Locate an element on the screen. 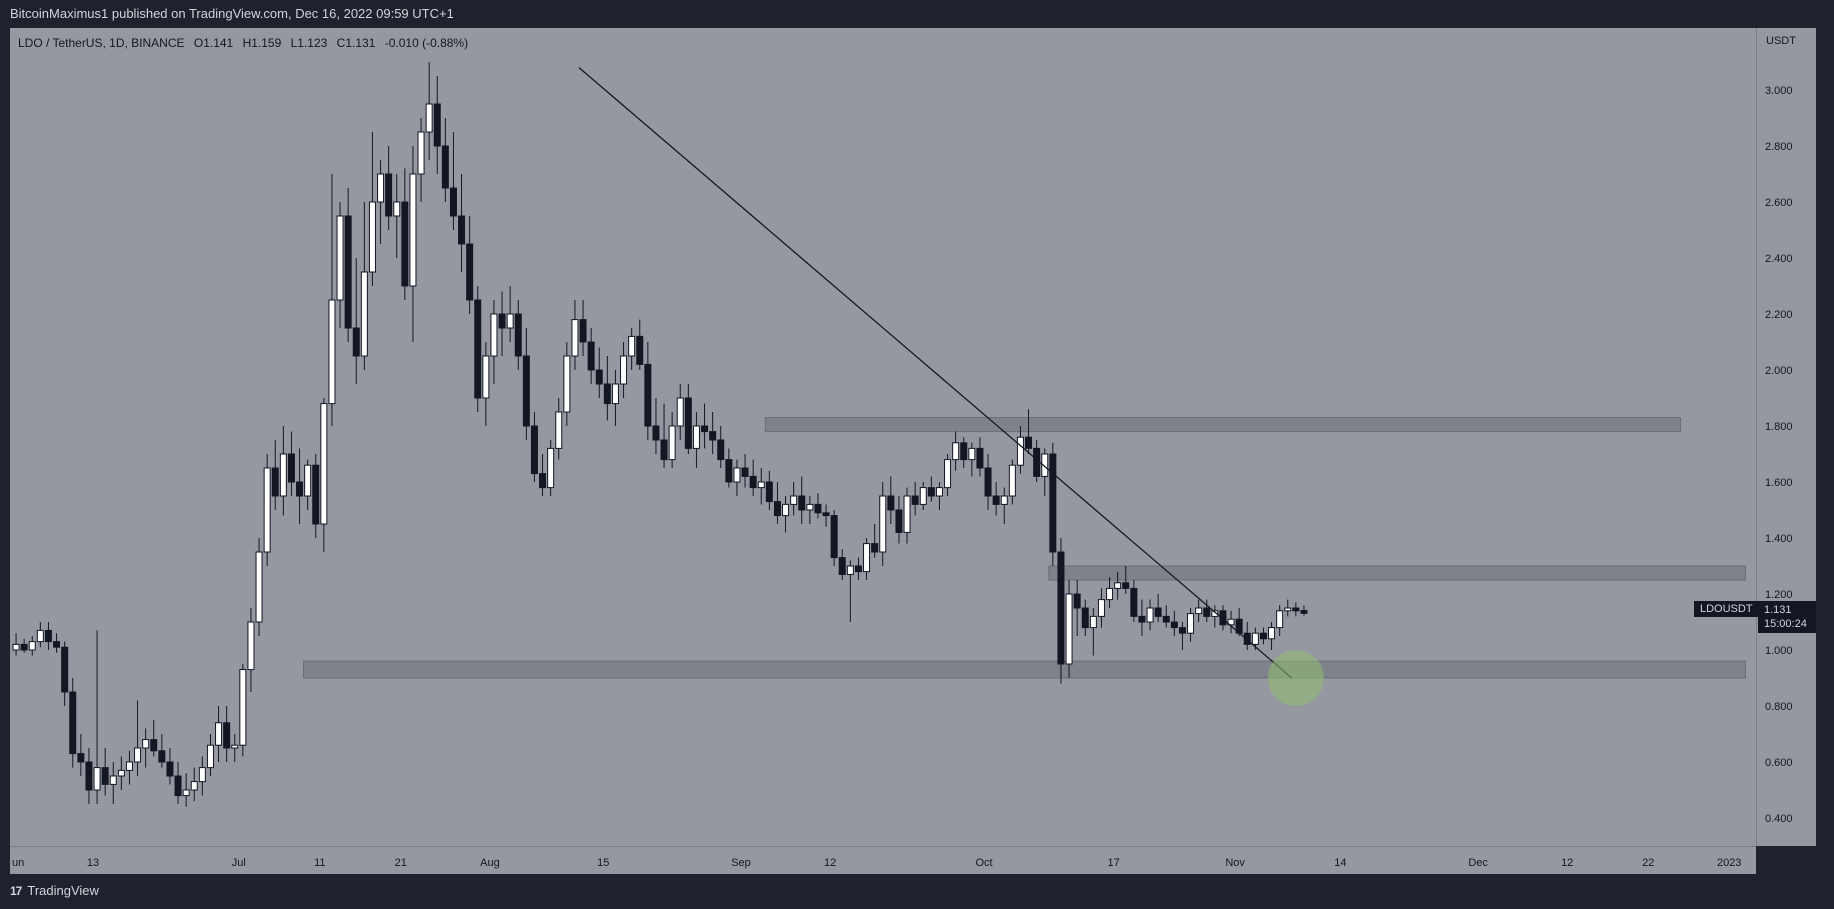 Image resolution: width=1834 pixels, height=909 pixels. tradingview-brand: 17 TradingView is located at coordinates (54, 890).